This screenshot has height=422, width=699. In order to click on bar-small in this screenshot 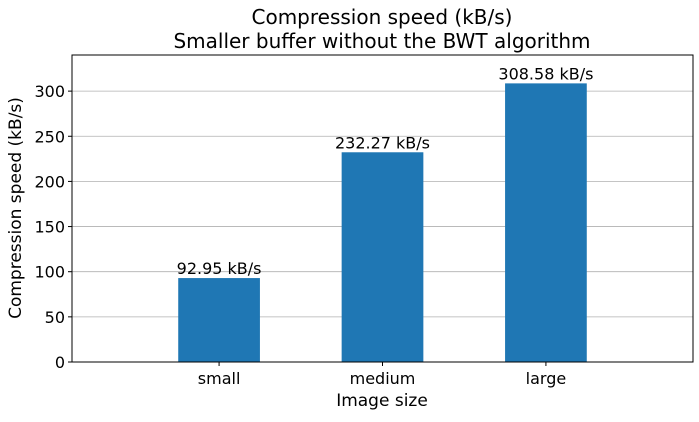, I will do `click(219, 320)`.